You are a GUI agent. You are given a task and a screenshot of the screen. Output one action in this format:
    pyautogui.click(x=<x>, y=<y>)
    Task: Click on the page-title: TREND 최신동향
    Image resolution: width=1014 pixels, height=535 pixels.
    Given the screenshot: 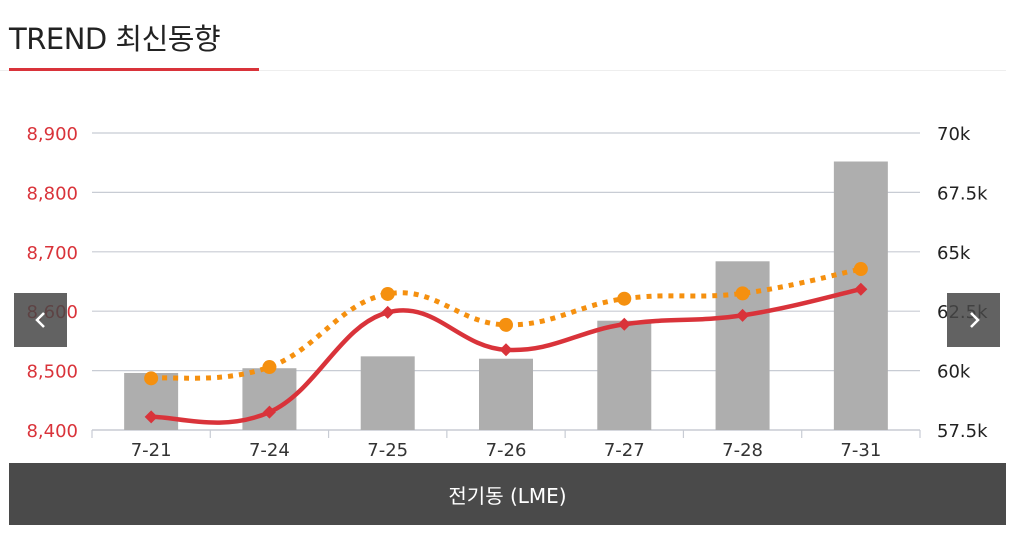 What is the action you would take?
    pyautogui.click(x=115, y=39)
    